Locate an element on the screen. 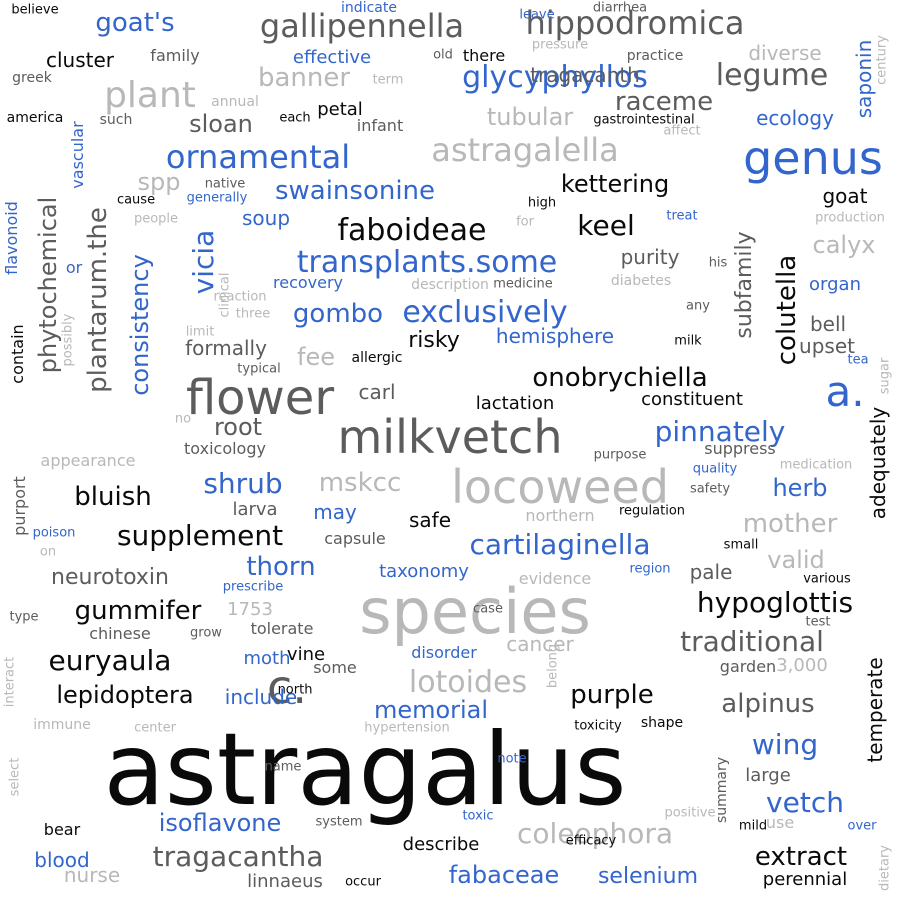 This screenshot has width=900, height=900. cloud-word: lepidoptera is located at coordinates (125, 695).